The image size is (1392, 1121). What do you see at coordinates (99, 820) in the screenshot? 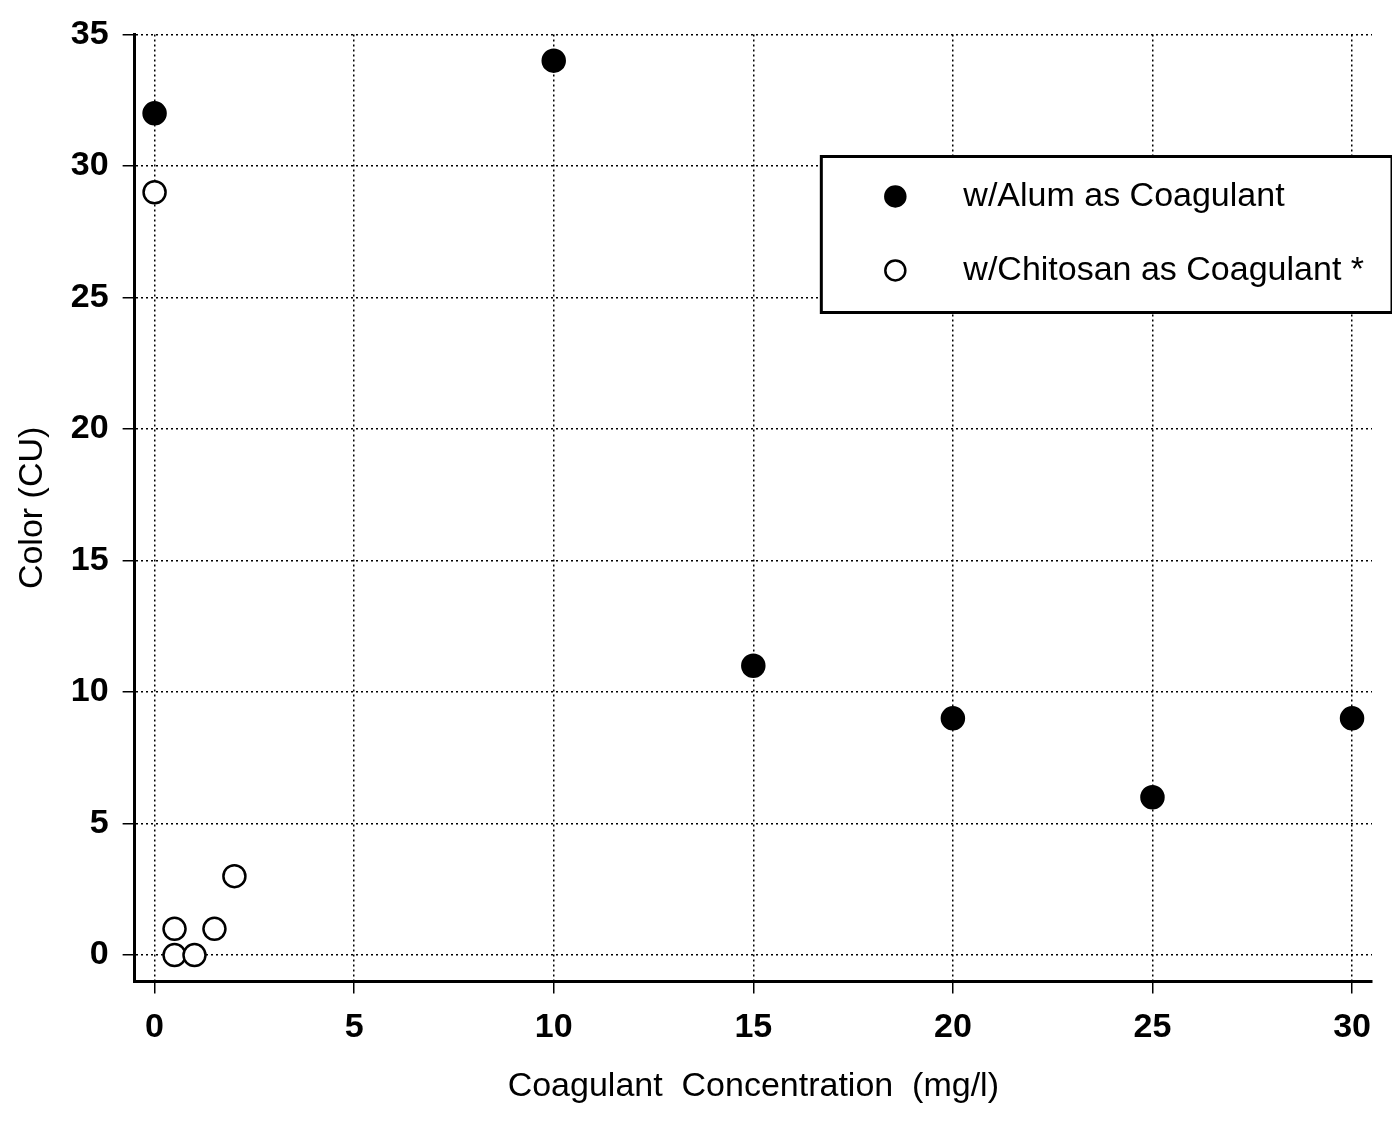
I see `y-tick-label: 5` at bounding box center [99, 820].